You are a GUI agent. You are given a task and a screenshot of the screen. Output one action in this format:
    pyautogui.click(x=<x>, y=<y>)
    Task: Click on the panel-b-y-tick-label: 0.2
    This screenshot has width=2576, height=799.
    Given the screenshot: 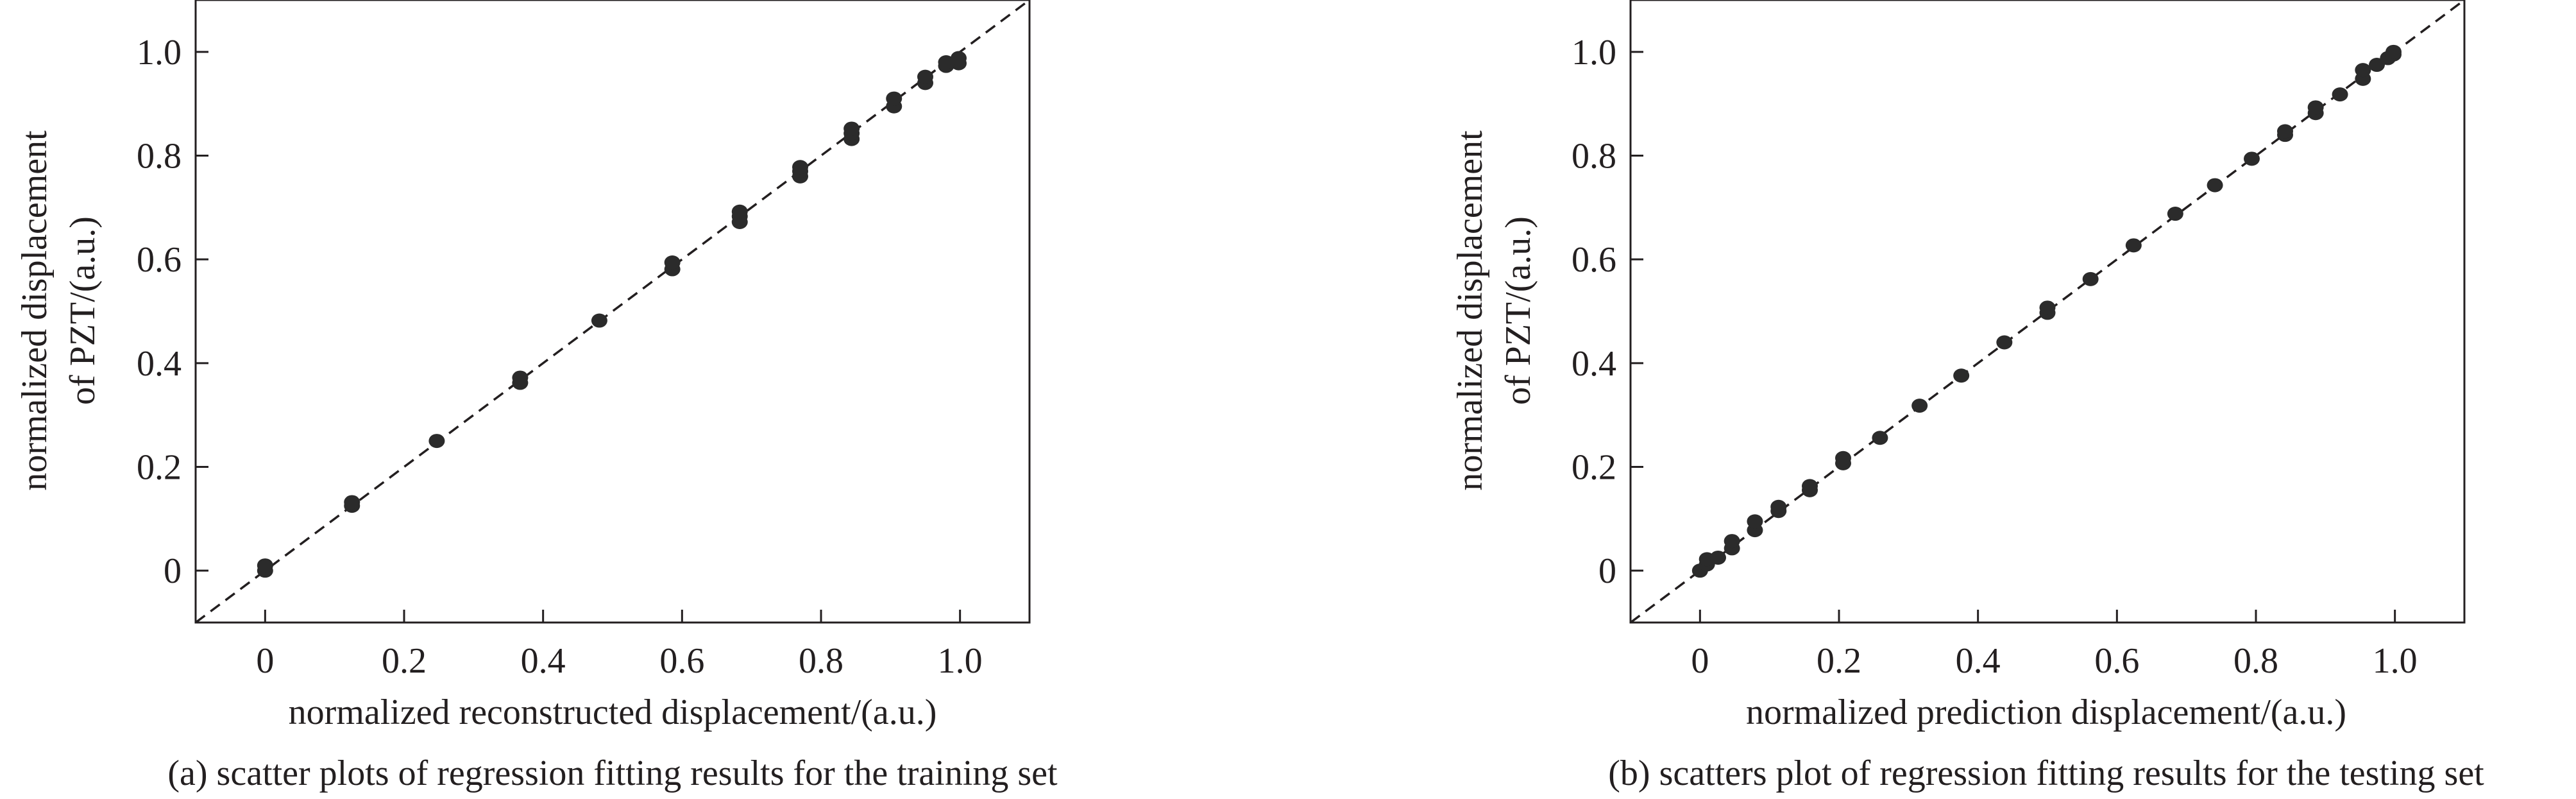 What is the action you would take?
    pyautogui.click(x=1594, y=468)
    